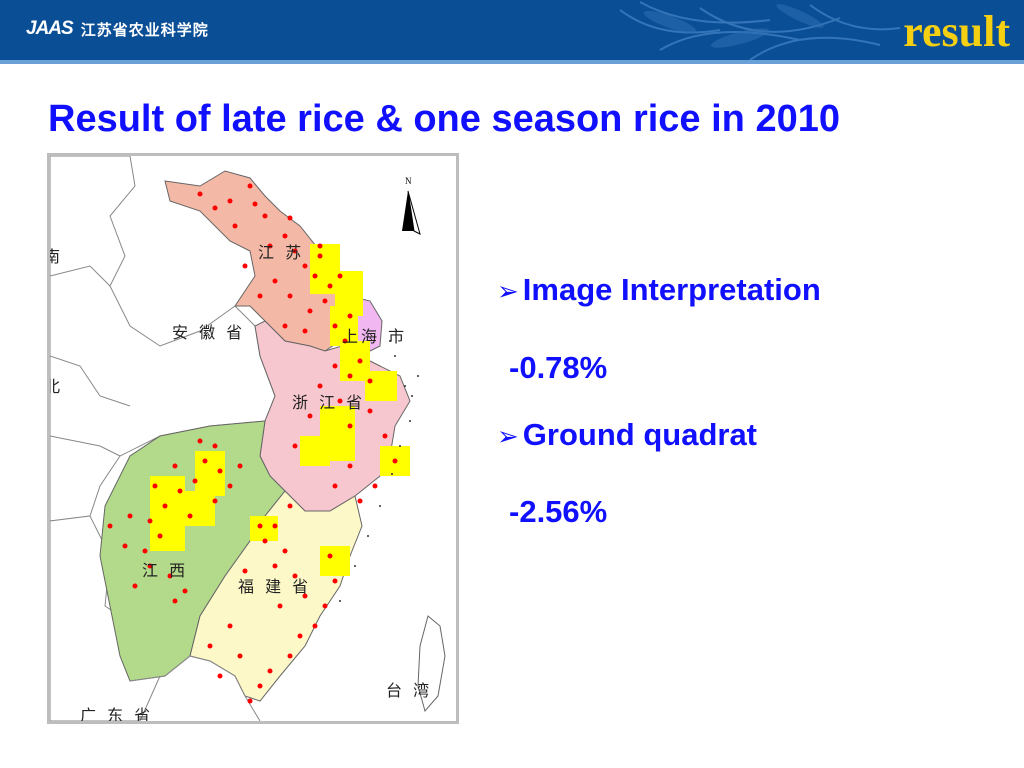 The image size is (1024, 768). Describe the element at coordinates (431, 664) in the screenshot. I see `island-taiwan` at that location.